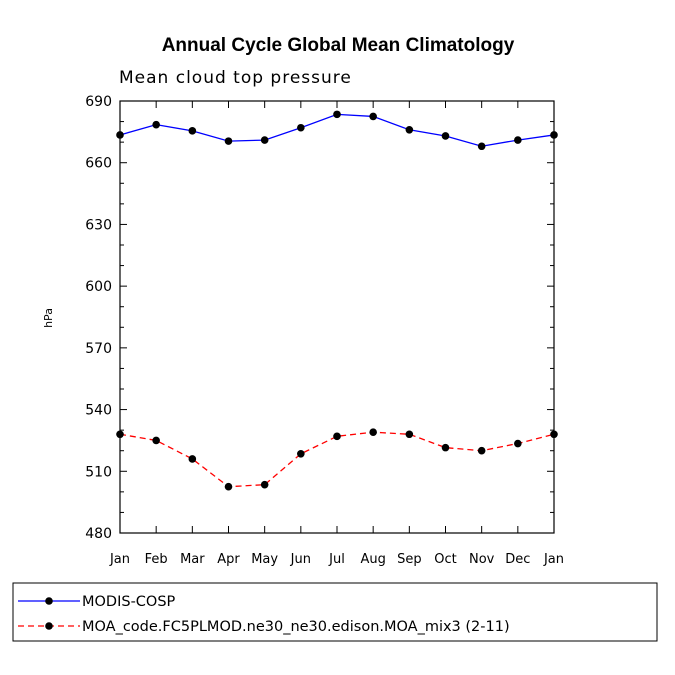 The width and height of the screenshot is (675, 675). Describe the element at coordinates (235, 78) in the screenshot. I see `chart-subtitle: Mean cloud top pressure` at that location.